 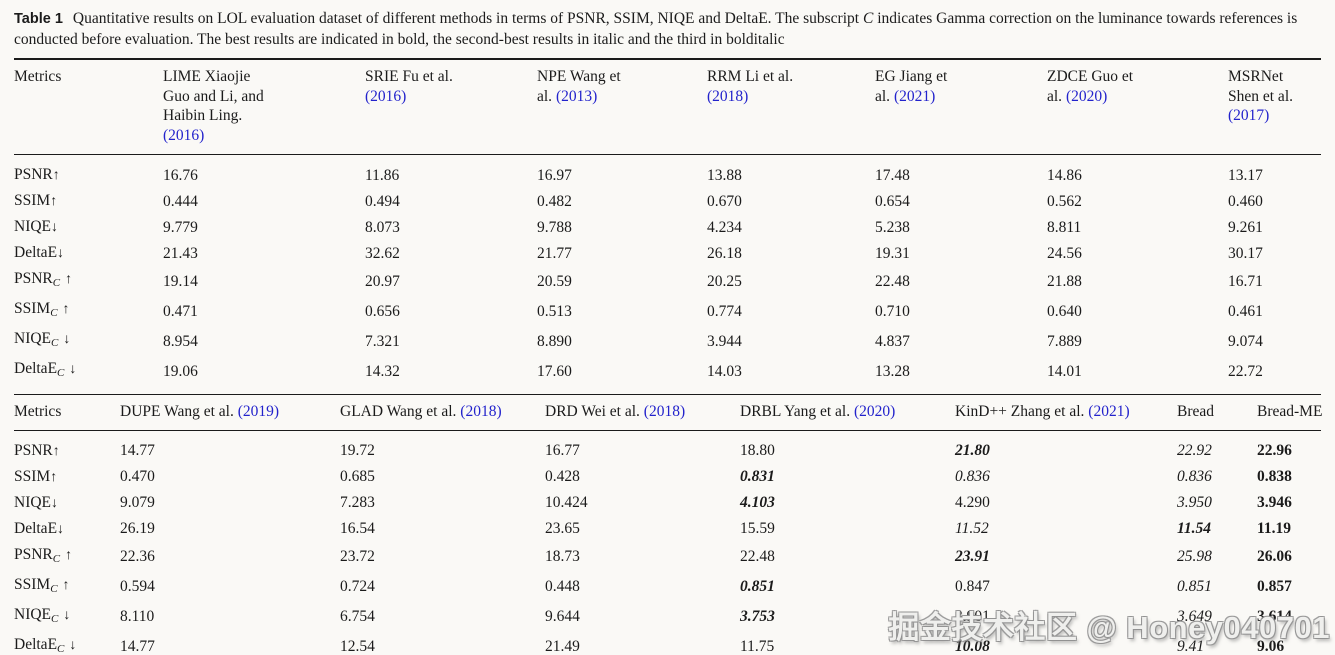 What do you see at coordinates (137, 556) in the screenshot?
I see `metric-value-cell: 22.36` at bounding box center [137, 556].